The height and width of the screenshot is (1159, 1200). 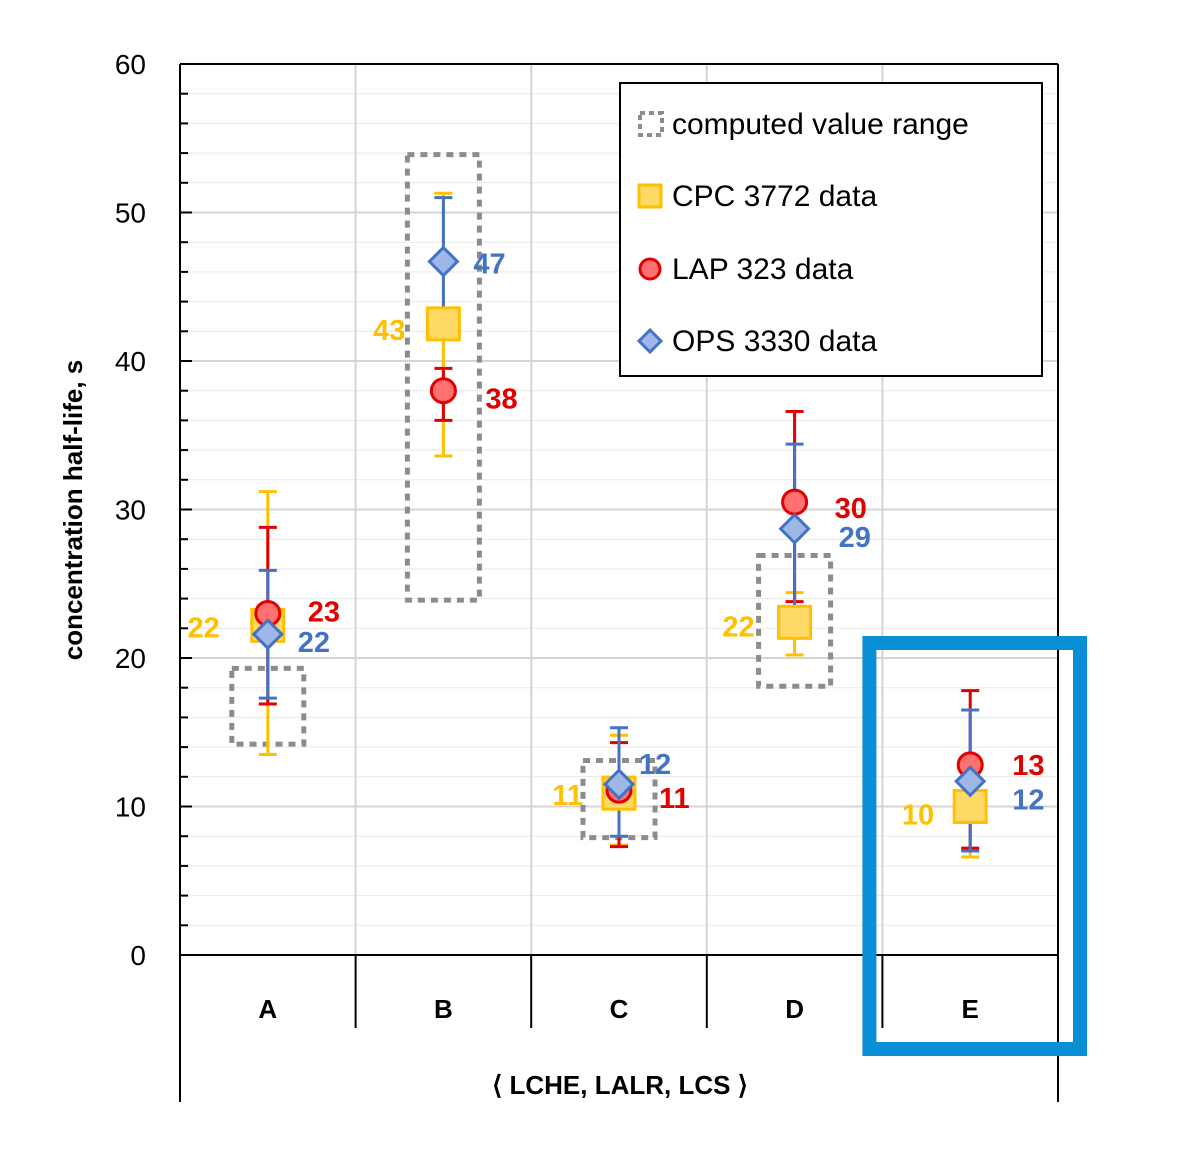 I want to click on legend-label-range: computed value range, so click(x=820, y=124).